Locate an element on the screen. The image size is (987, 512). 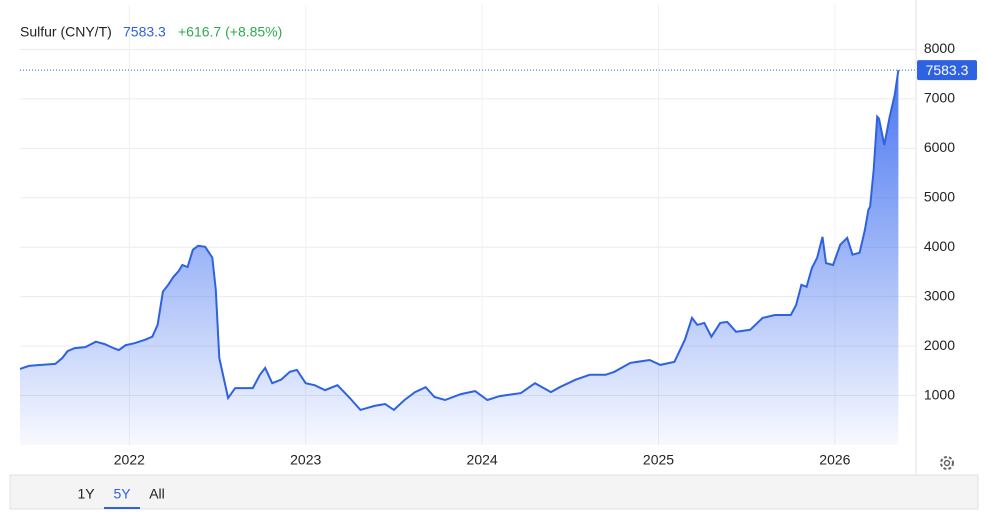
x-tick-label: 2022 is located at coordinates (129, 460).